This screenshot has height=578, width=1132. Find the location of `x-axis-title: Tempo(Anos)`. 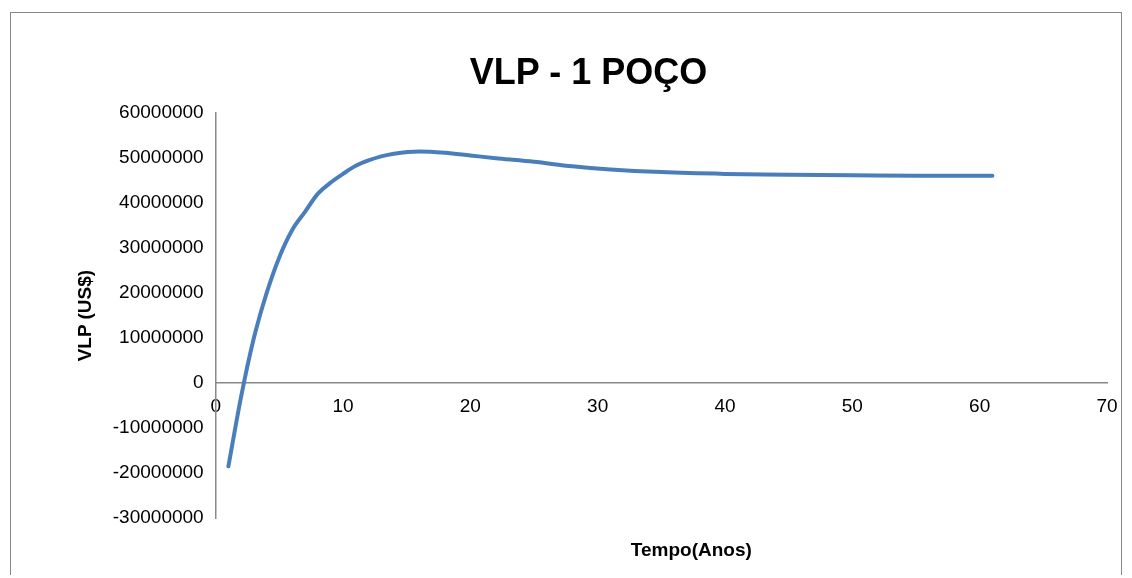

x-axis-title: Tempo(Anos) is located at coordinates (691, 549).